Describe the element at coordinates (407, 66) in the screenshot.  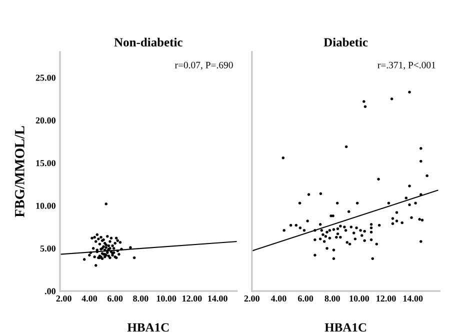
I see `annotation: r=.371, P<.001` at that location.